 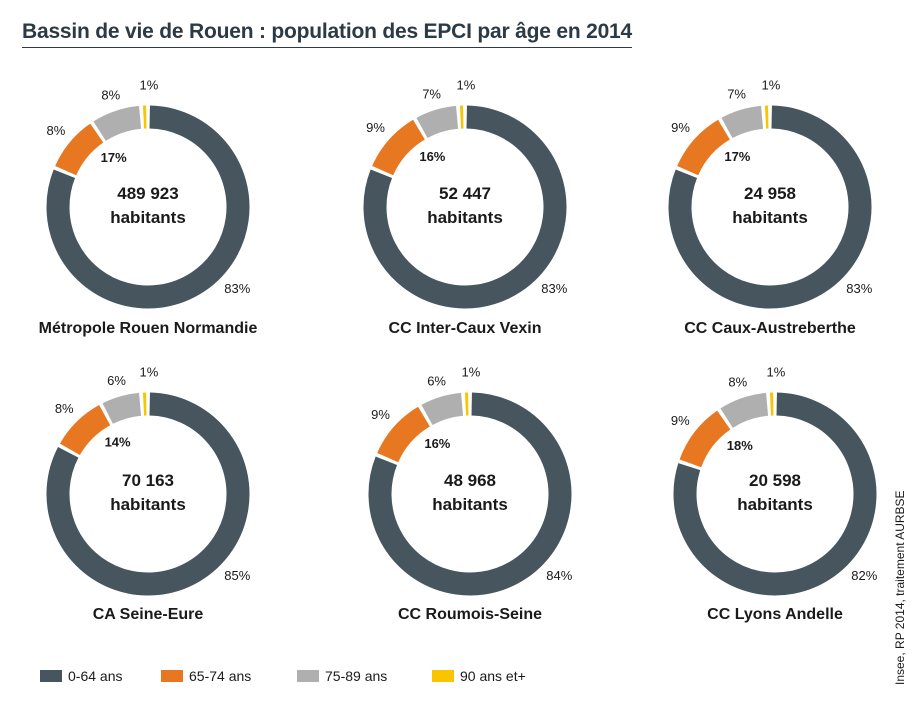 I want to click on percent-label-65-plus: 14%, so click(x=118, y=442).